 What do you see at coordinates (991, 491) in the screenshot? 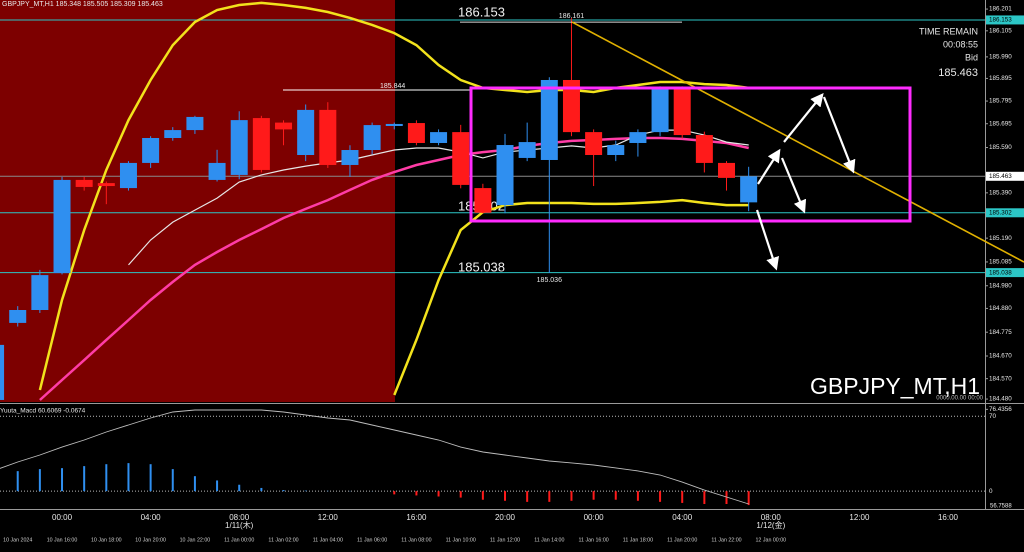
I see `y-tick-label: 0` at bounding box center [991, 491].